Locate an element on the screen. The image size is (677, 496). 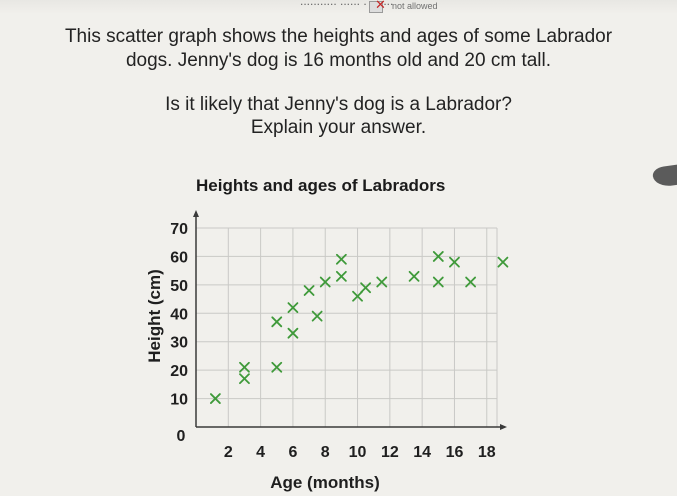
y-tick-label: 30 is located at coordinates (179, 343).